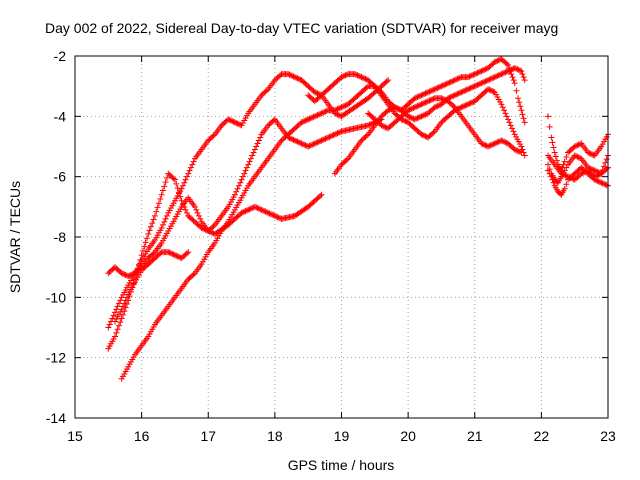  I want to click on x-tick-label: 22, so click(542, 436).